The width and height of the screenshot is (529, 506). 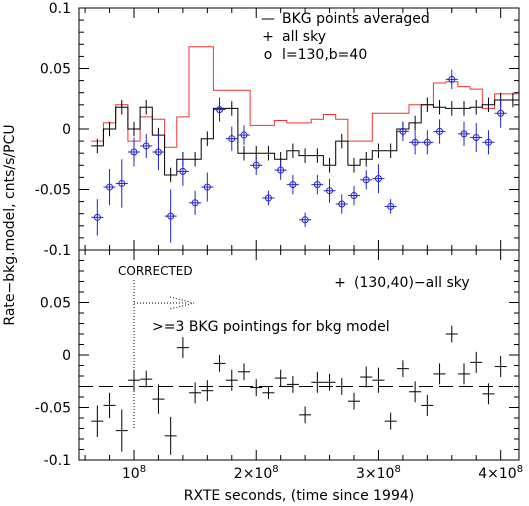 What do you see at coordinates (53, 191) in the screenshot?
I see `top-y-tick-label: -0.05` at bounding box center [53, 191].